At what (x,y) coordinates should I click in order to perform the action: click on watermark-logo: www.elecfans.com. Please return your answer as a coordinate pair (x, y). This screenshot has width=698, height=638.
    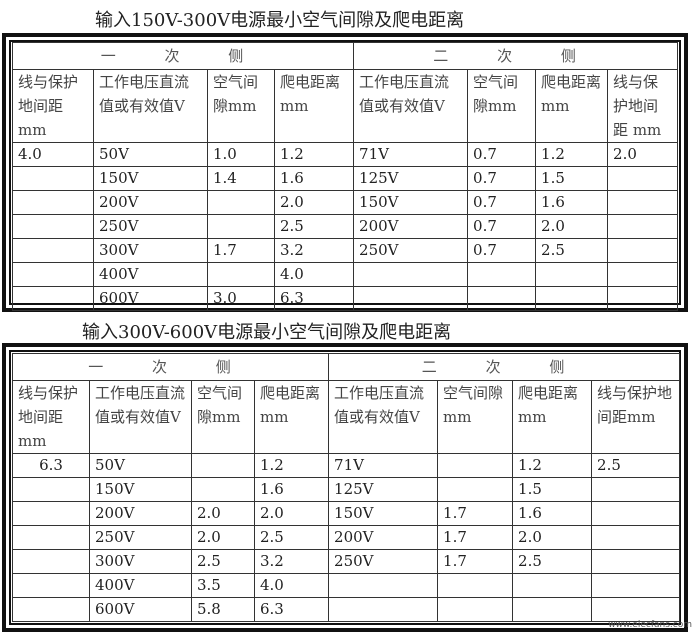
    Looking at the image, I should click on (650, 625).